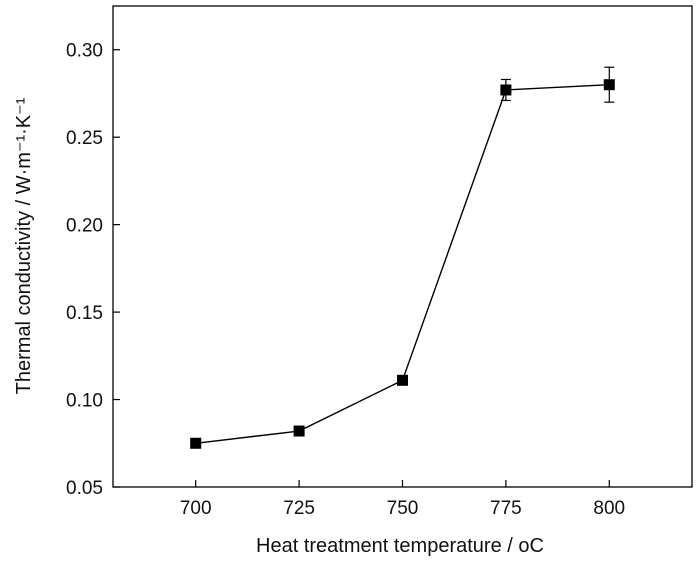  What do you see at coordinates (84, 401) in the screenshot?
I see `y-tick-label: 0.10` at bounding box center [84, 401].